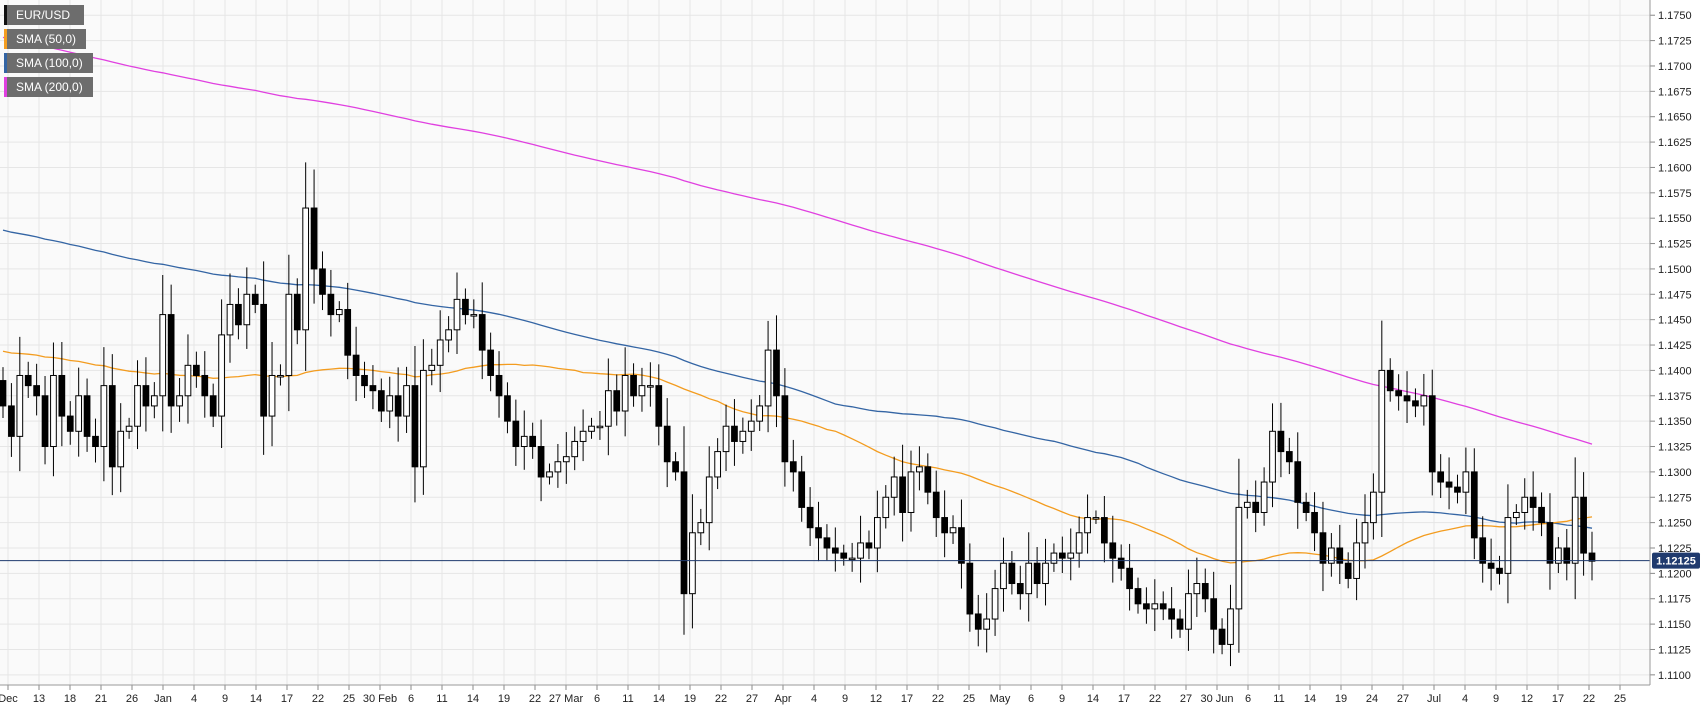 The width and height of the screenshot is (1707, 712). What do you see at coordinates (44, 15) in the screenshot?
I see `legend-item-eurusd: EUR/USD` at bounding box center [44, 15].